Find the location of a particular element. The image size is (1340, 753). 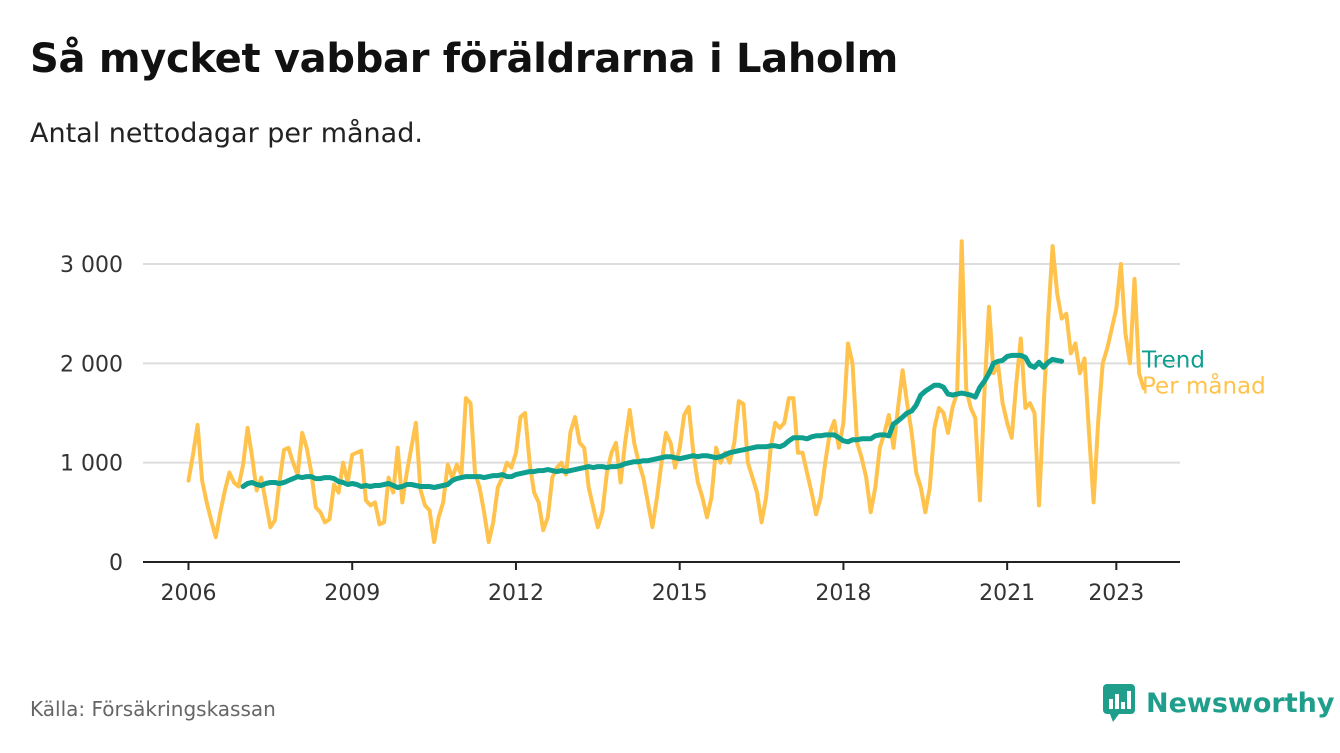

series-label-trend: Trend is located at coordinates (1173, 360).